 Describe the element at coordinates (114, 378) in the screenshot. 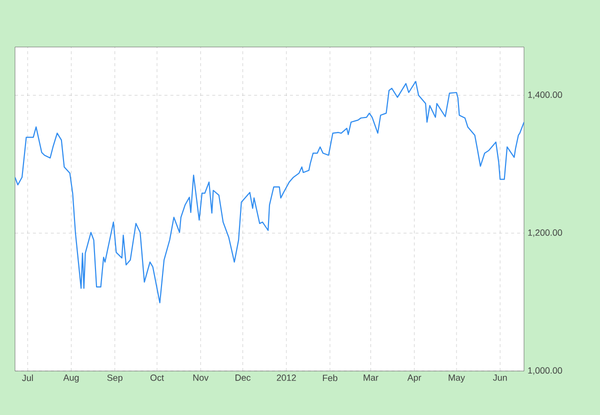

I see `x-tick-label: Sep` at that location.